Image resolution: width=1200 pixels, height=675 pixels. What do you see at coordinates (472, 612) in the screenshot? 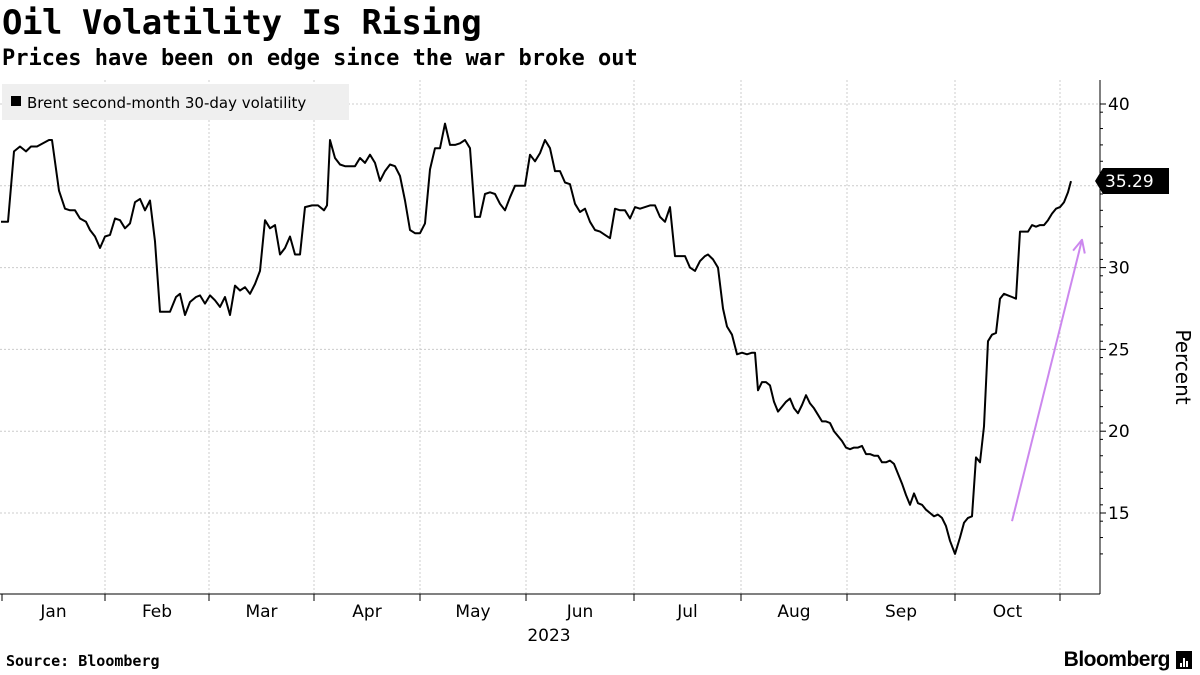
I see `x-tick-label: May` at bounding box center [472, 612].